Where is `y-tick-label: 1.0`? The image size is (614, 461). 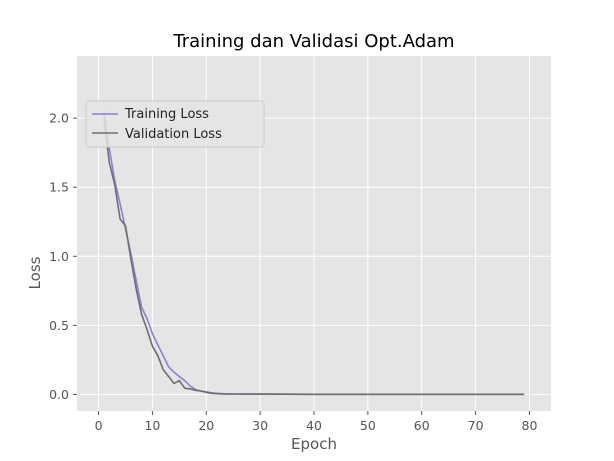 y-tick-label: 1.0 is located at coordinates (59, 256).